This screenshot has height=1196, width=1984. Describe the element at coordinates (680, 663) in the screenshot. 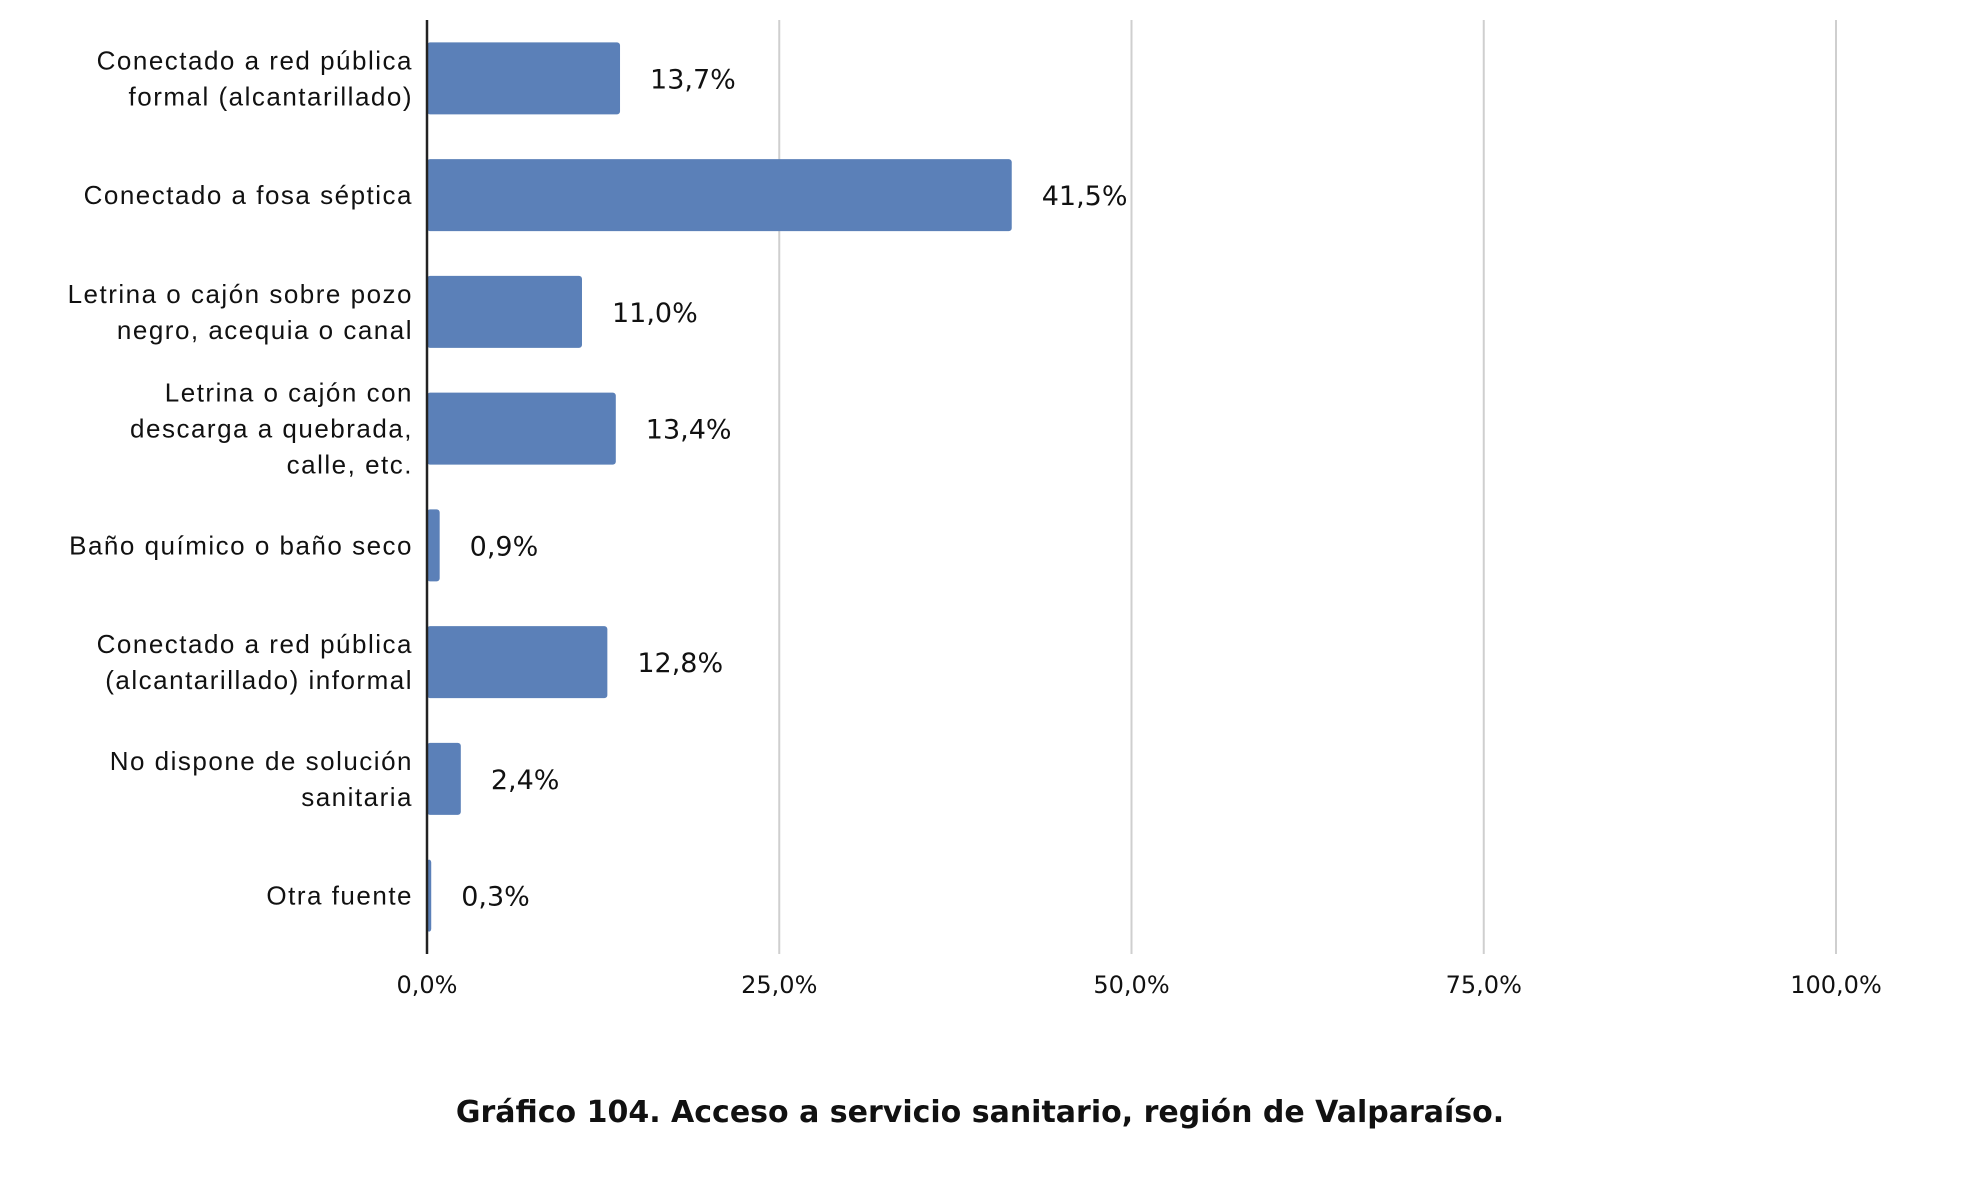

I see `data-label: 12,8%` at that location.